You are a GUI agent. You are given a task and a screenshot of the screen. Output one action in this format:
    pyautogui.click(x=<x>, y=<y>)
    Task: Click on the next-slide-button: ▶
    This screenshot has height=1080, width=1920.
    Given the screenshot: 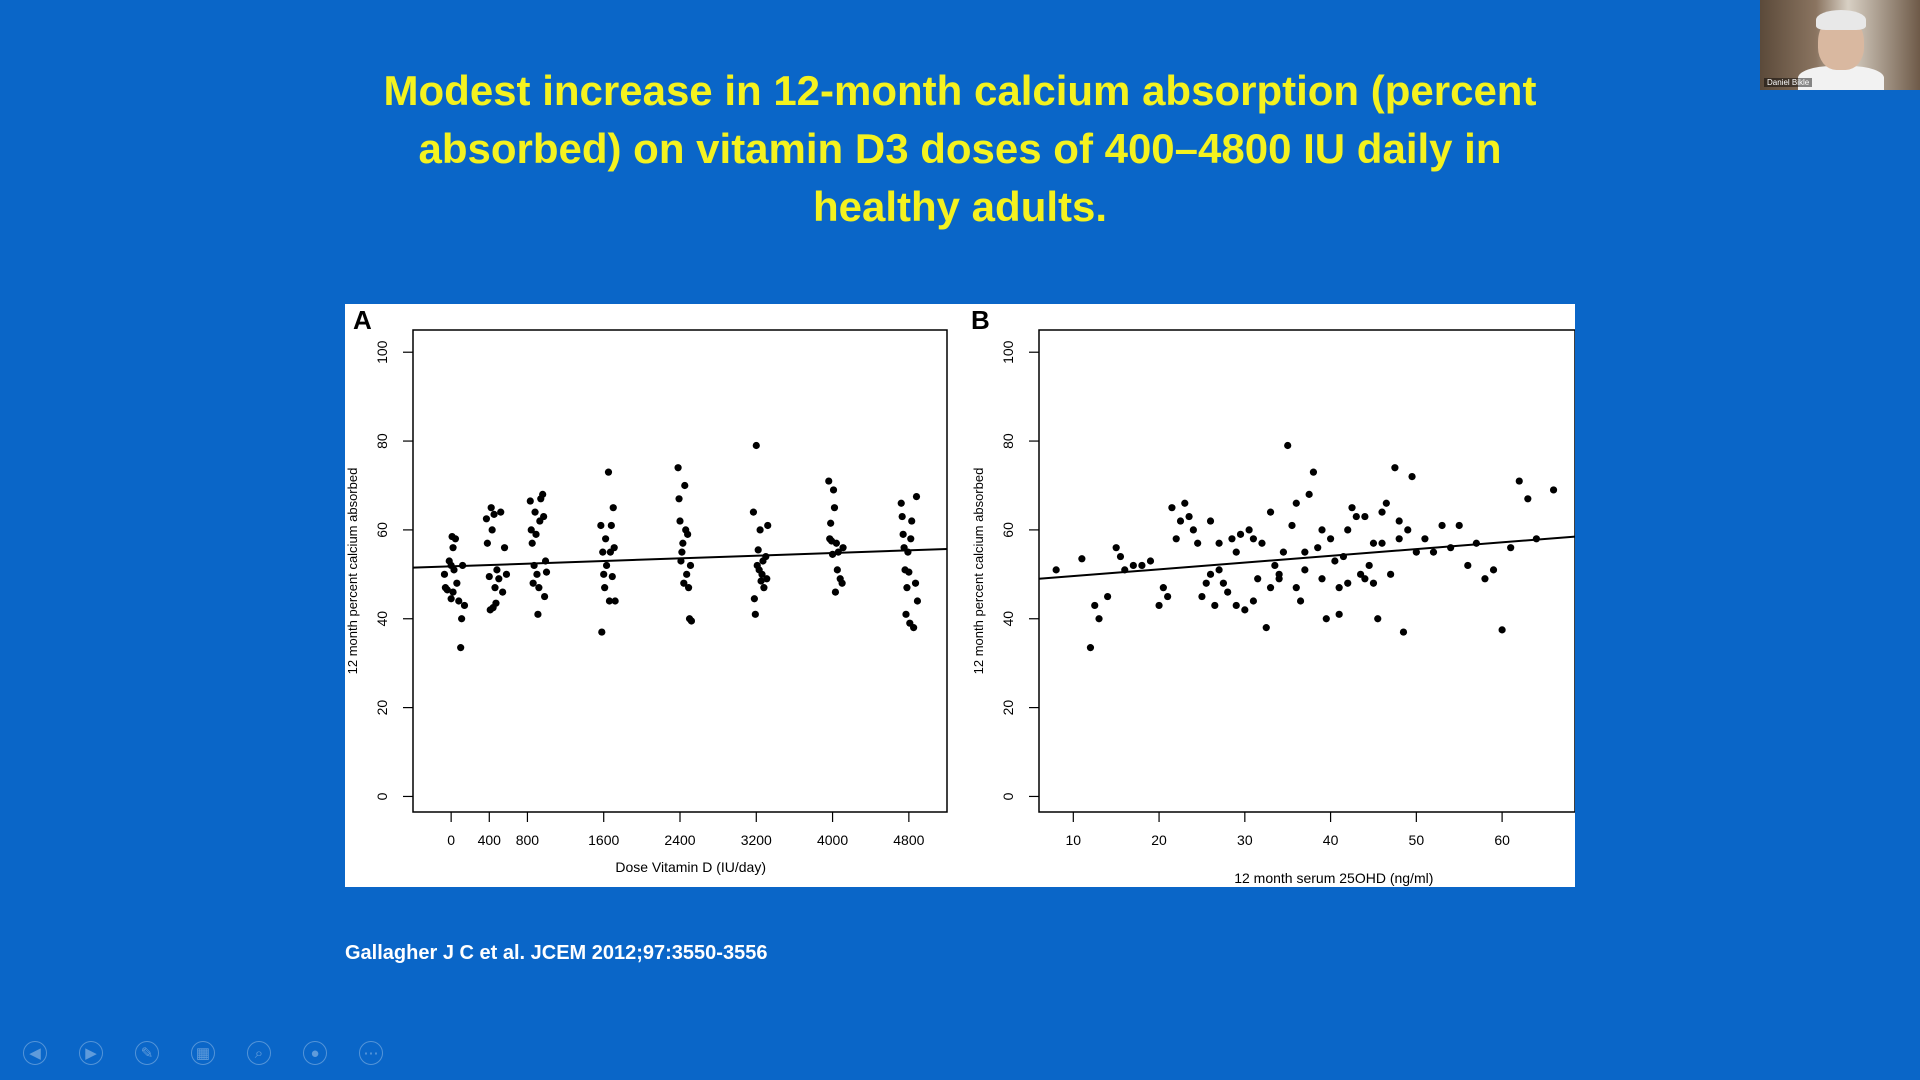 What is the action you would take?
    pyautogui.click(x=91, y=1053)
    